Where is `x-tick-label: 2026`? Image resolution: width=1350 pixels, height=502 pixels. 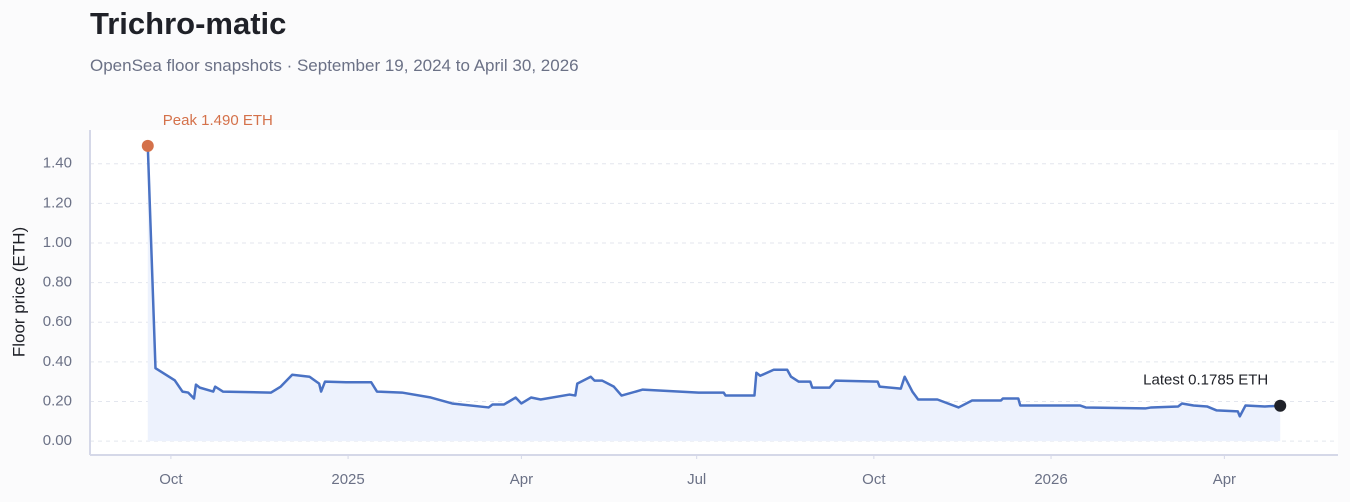 x-tick-label: 2026 is located at coordinates (1050, 479).